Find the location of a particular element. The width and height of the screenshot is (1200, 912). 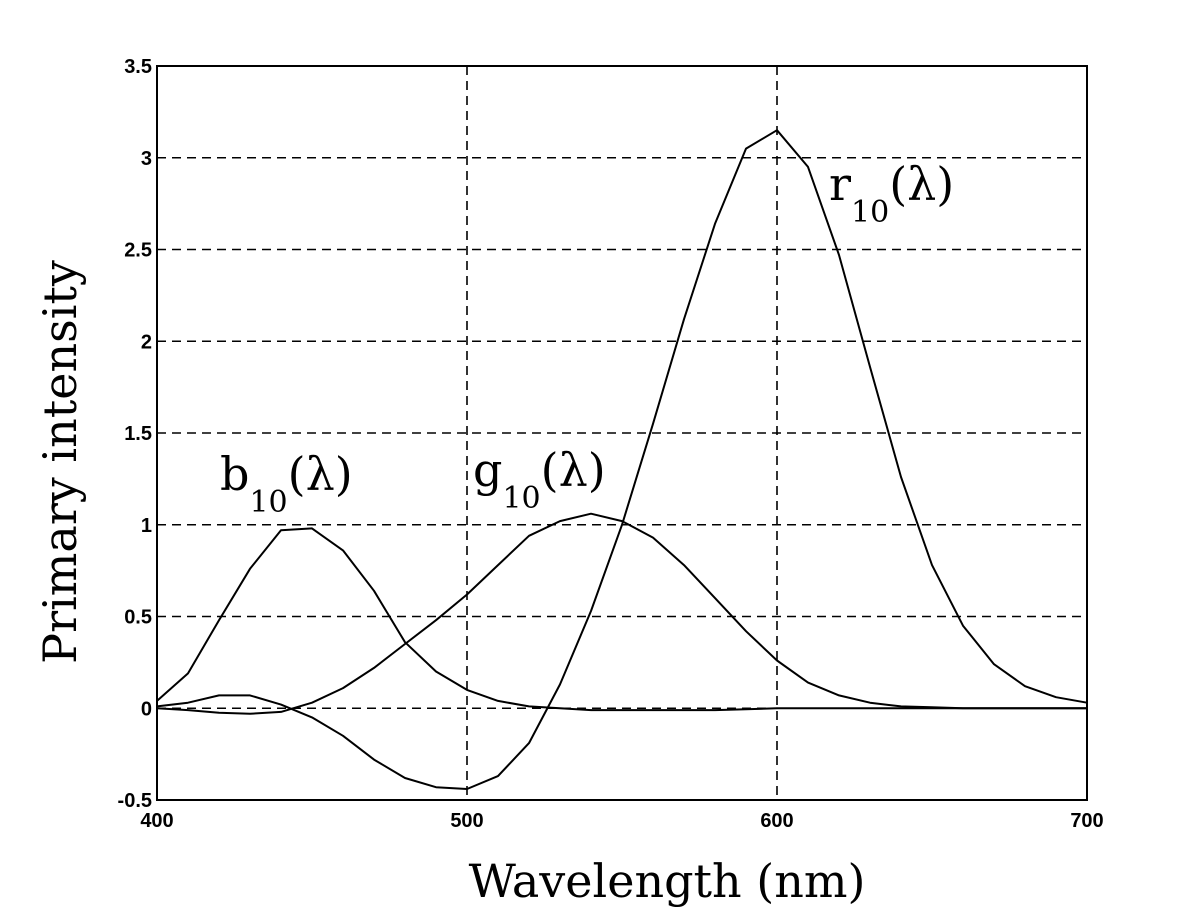

y-tick-label: 0.5 is located at coordinates (138, 618).